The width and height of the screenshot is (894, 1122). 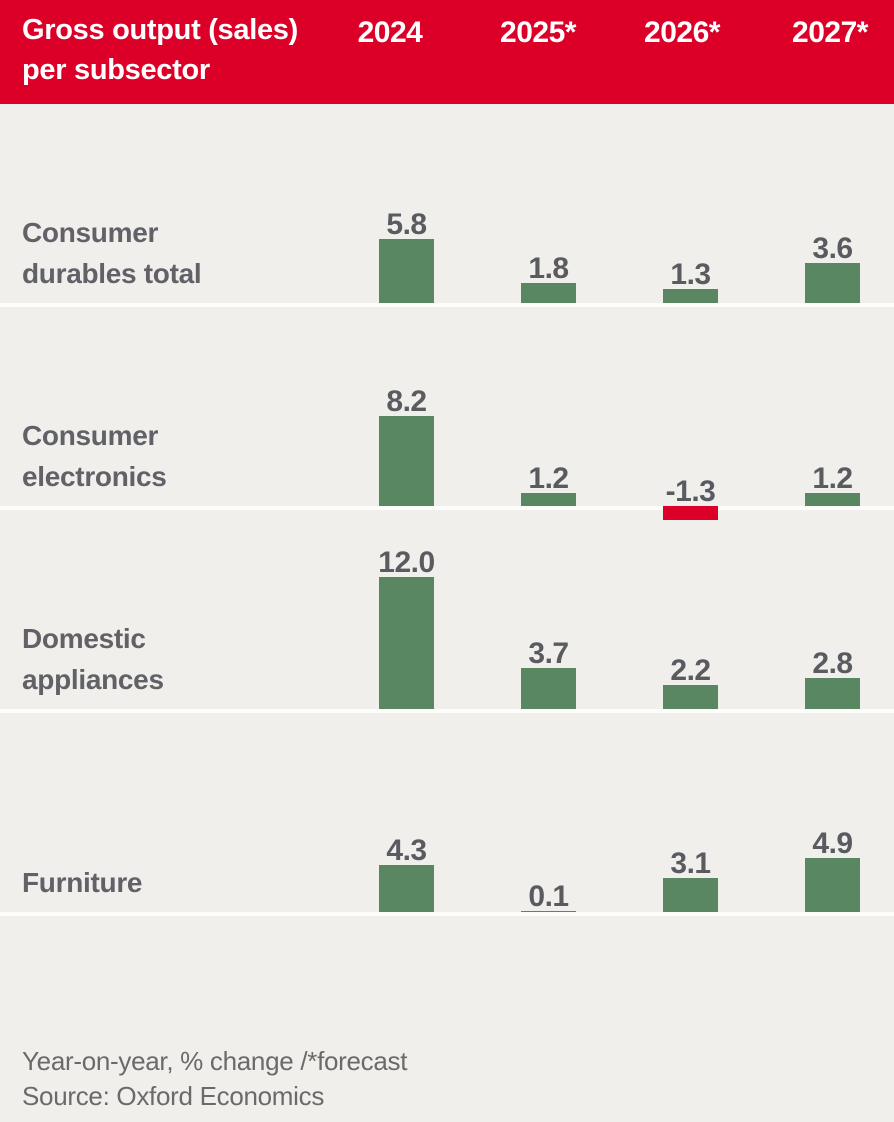 What do you see at coordinates (173, 1096) in the screenshot?
I see `source-note: Source: Oxford Economics` at bounding box center [173, 1096].